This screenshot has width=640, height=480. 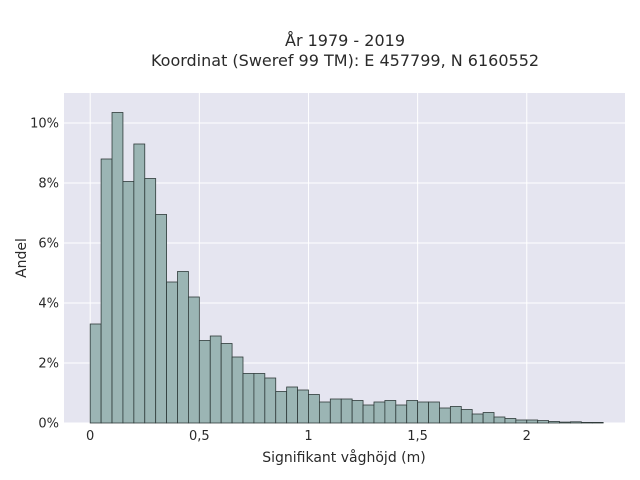 What do you see at coordinates (48, 424) in the screenshot?
I see `y-tick-label-0: 0%` at bounding box center [48, 424].